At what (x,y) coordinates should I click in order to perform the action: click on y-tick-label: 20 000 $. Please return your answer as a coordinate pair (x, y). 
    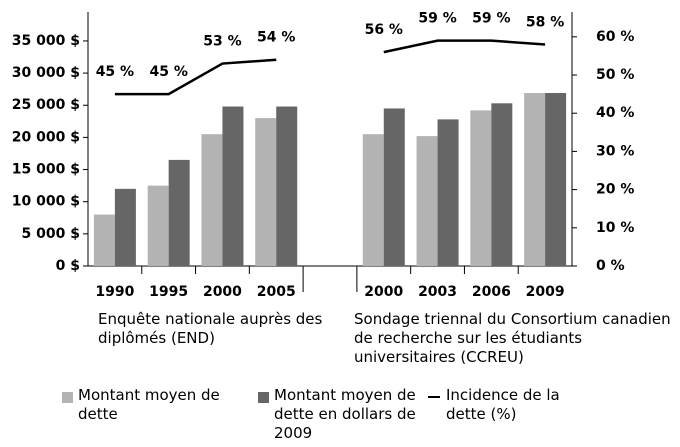
    Looking at the image, I should click on (46, 137).